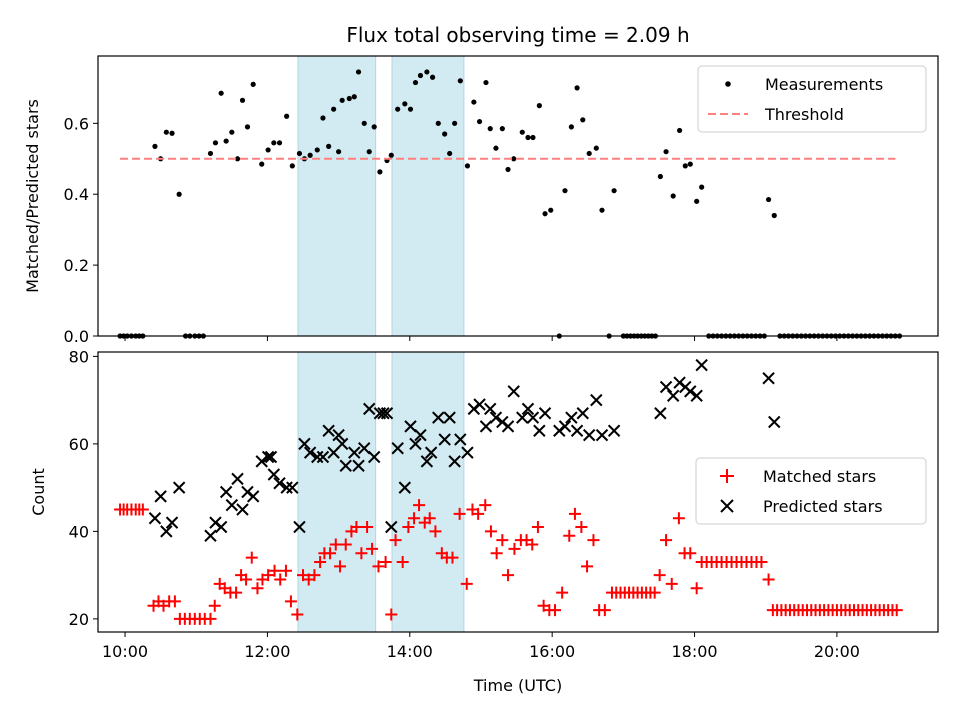  I want to click on bottom-legend-box, so click(811, 491).